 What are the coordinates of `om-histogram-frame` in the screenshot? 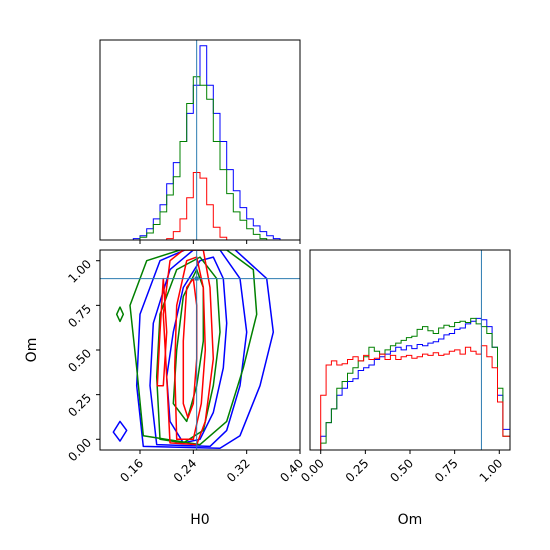 It's located at (410, 350).